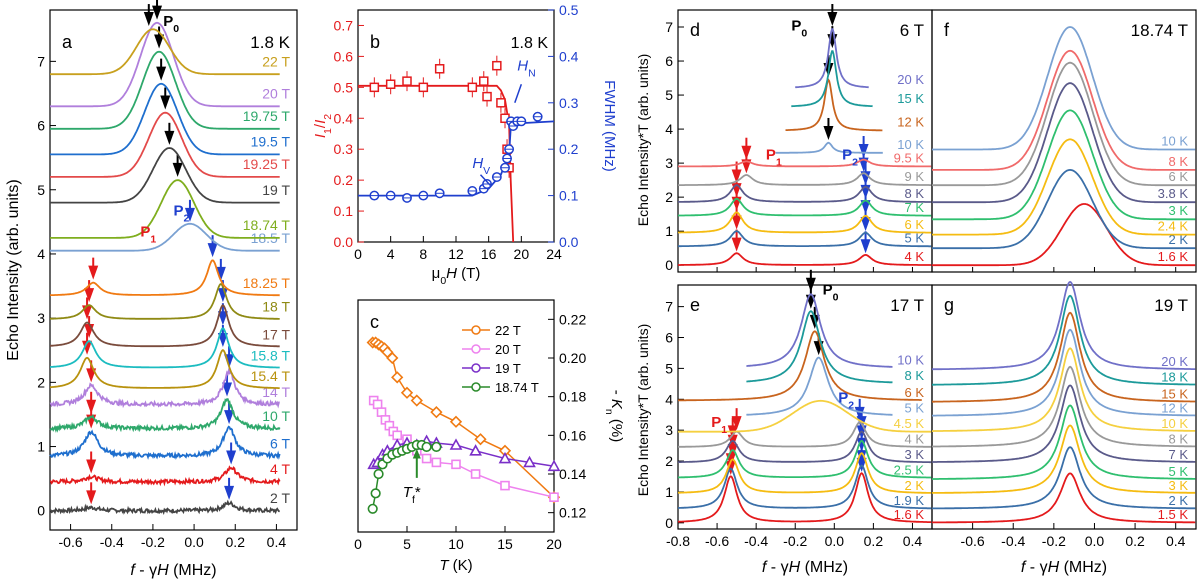 This screenshot has height=582, width=1204. I want to click on panel-b-hn-arrow, so click(518, 93).